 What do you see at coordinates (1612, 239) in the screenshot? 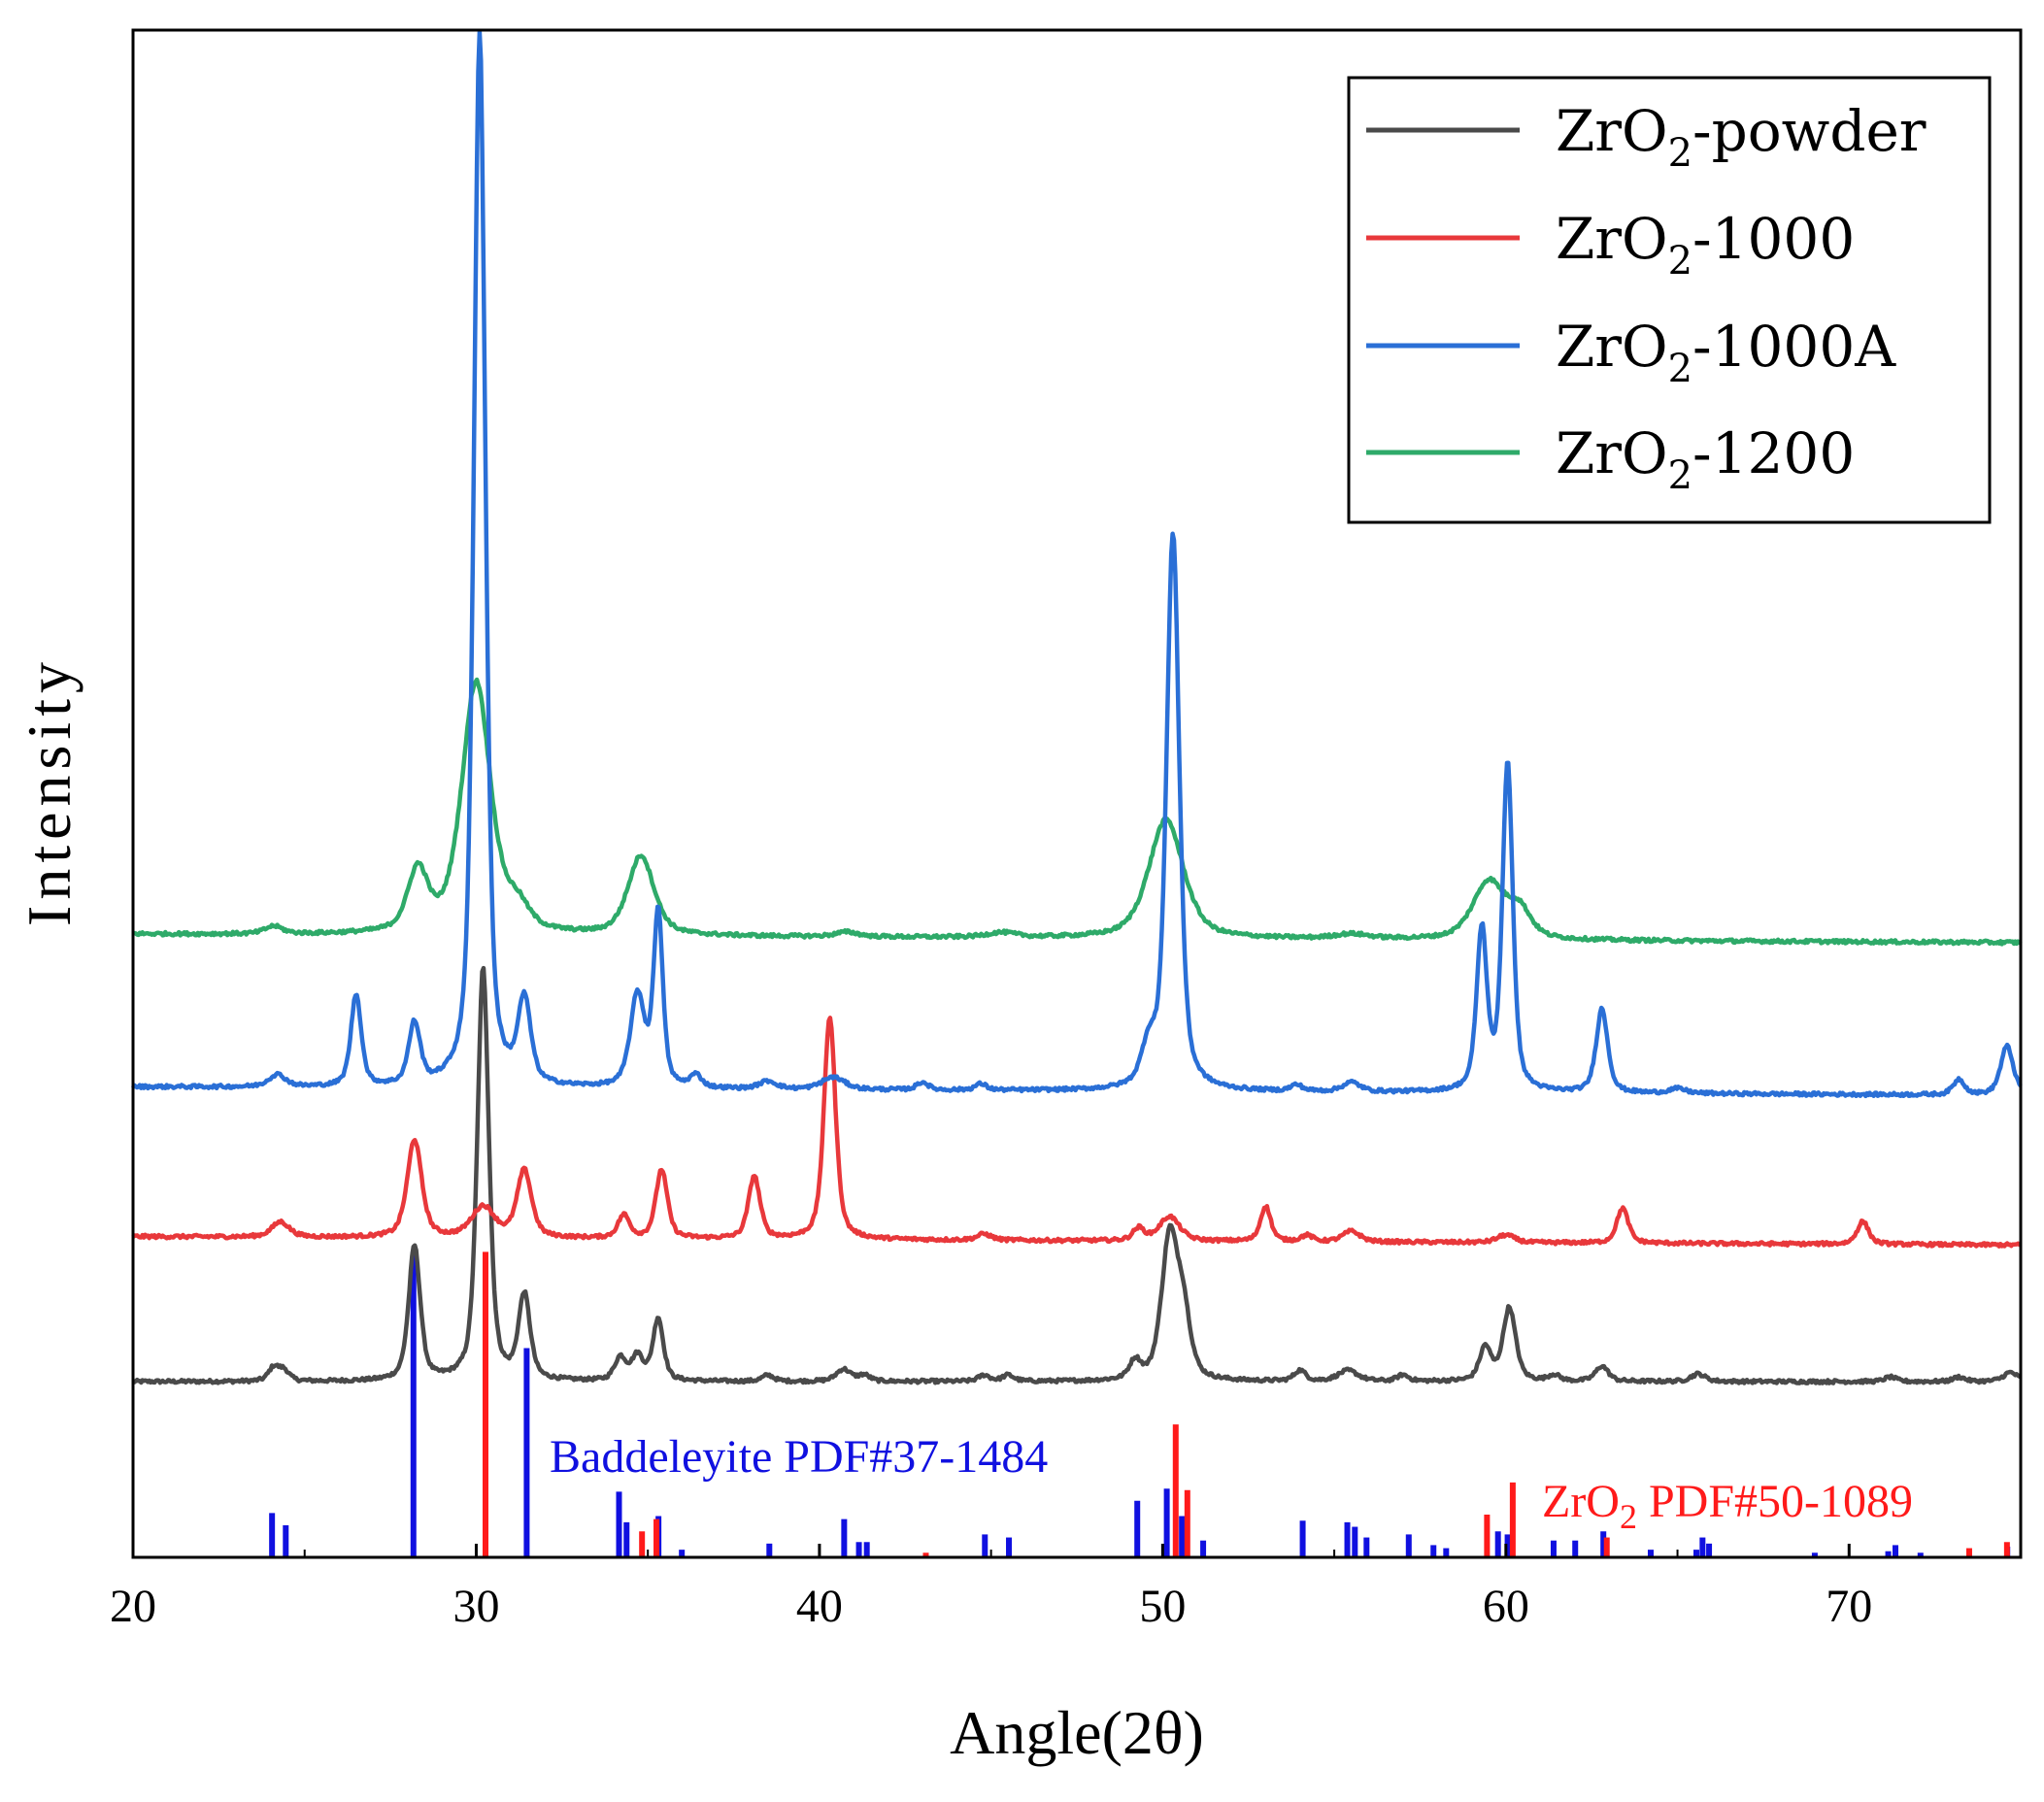
I see `legend-label-1000-main: ZrO` at bounding box center [1612, 239].